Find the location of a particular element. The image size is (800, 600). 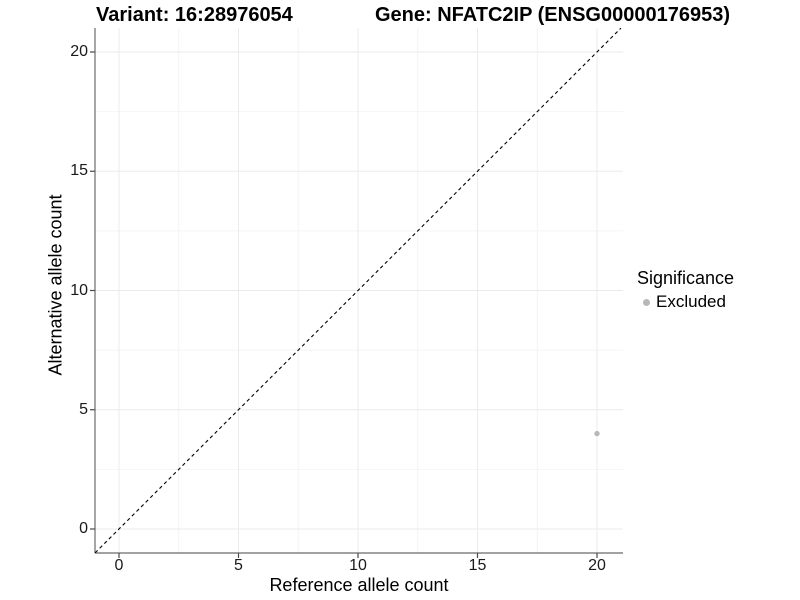

y-tick-label: 5 is located at coordinates (83, 409).